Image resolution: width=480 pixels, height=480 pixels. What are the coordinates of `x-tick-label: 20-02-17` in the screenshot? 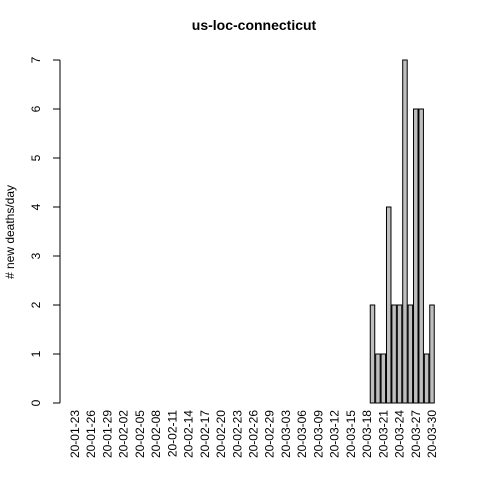 It's located at (205, 434).